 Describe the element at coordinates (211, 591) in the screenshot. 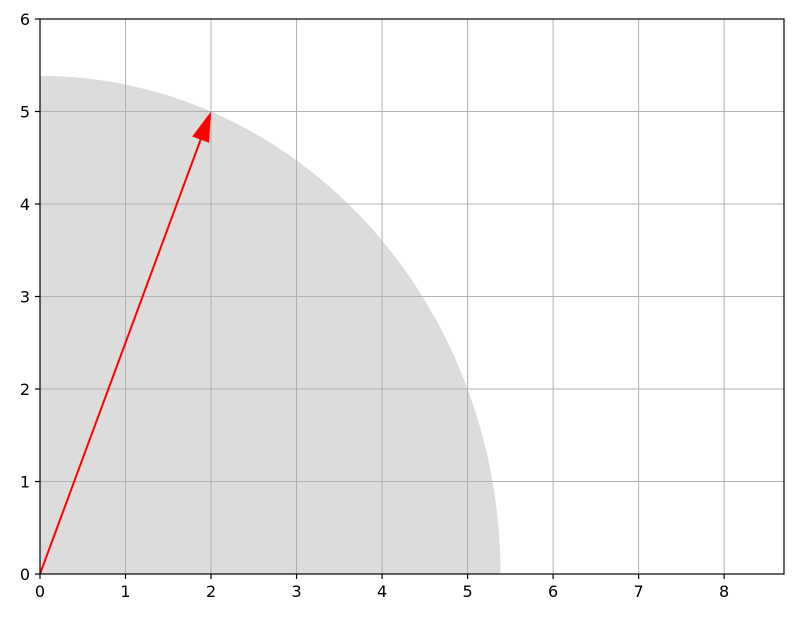

I see `x-tick-label: 2` at that location.